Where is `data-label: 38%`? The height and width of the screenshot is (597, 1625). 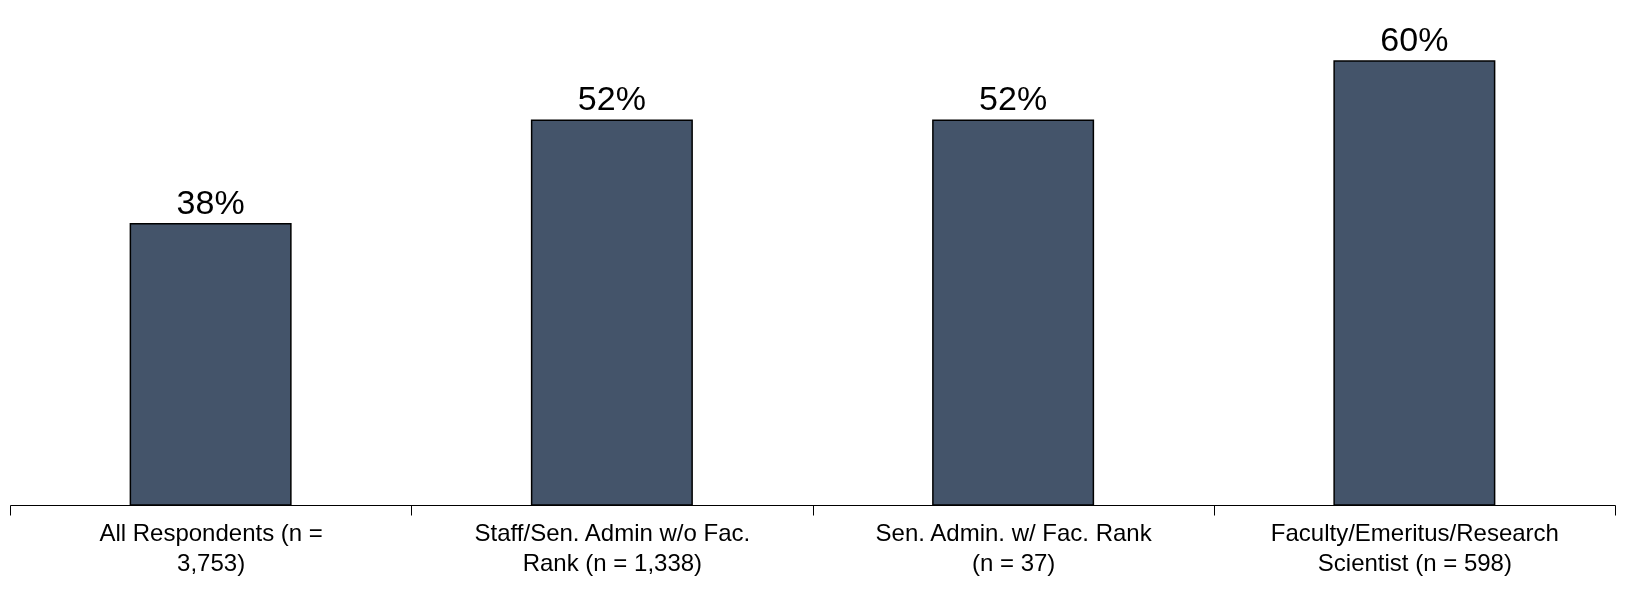
data-label: 38% is located at coordinates (210, 201).